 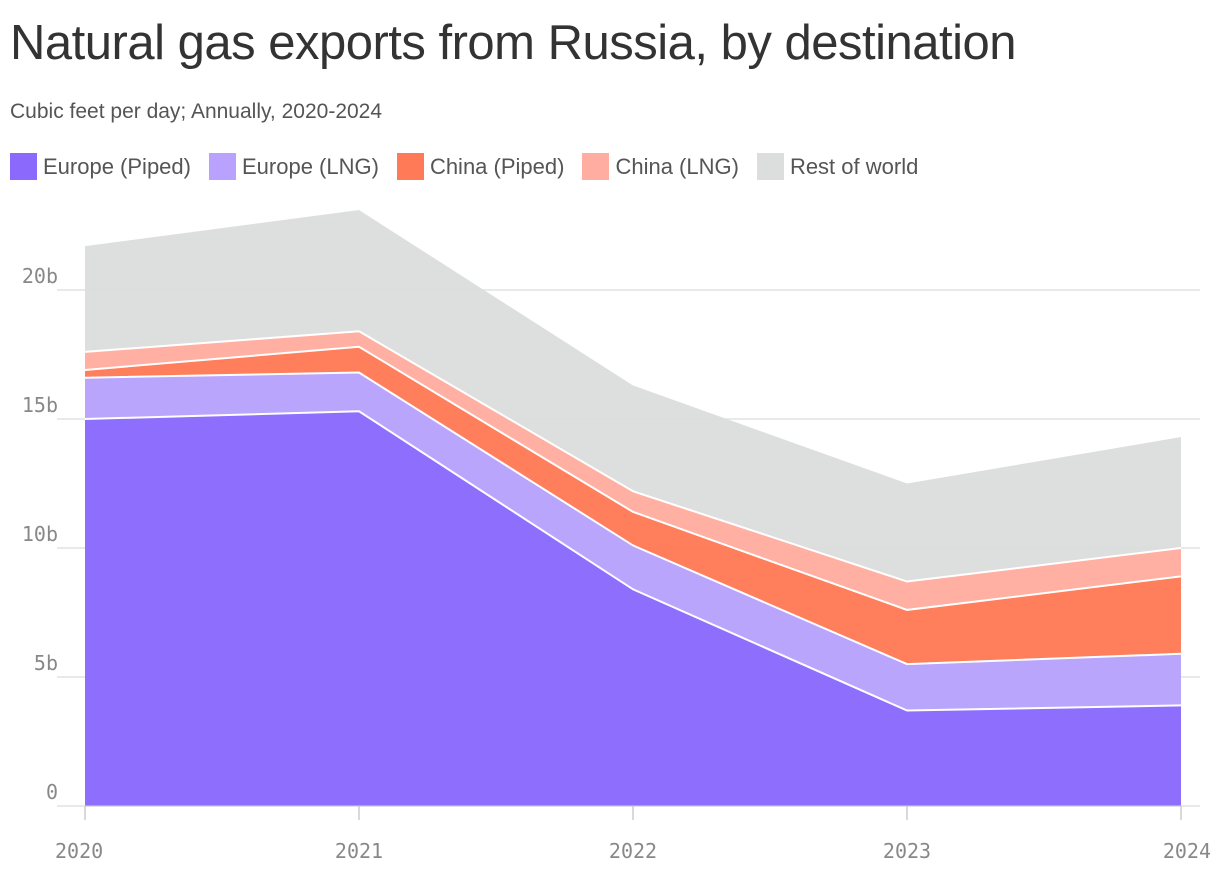 What do you see at coordinates (117, 166) in the screenshot?
I see `legend-label: Europe (Piped)` at bounding box center [117, 166].